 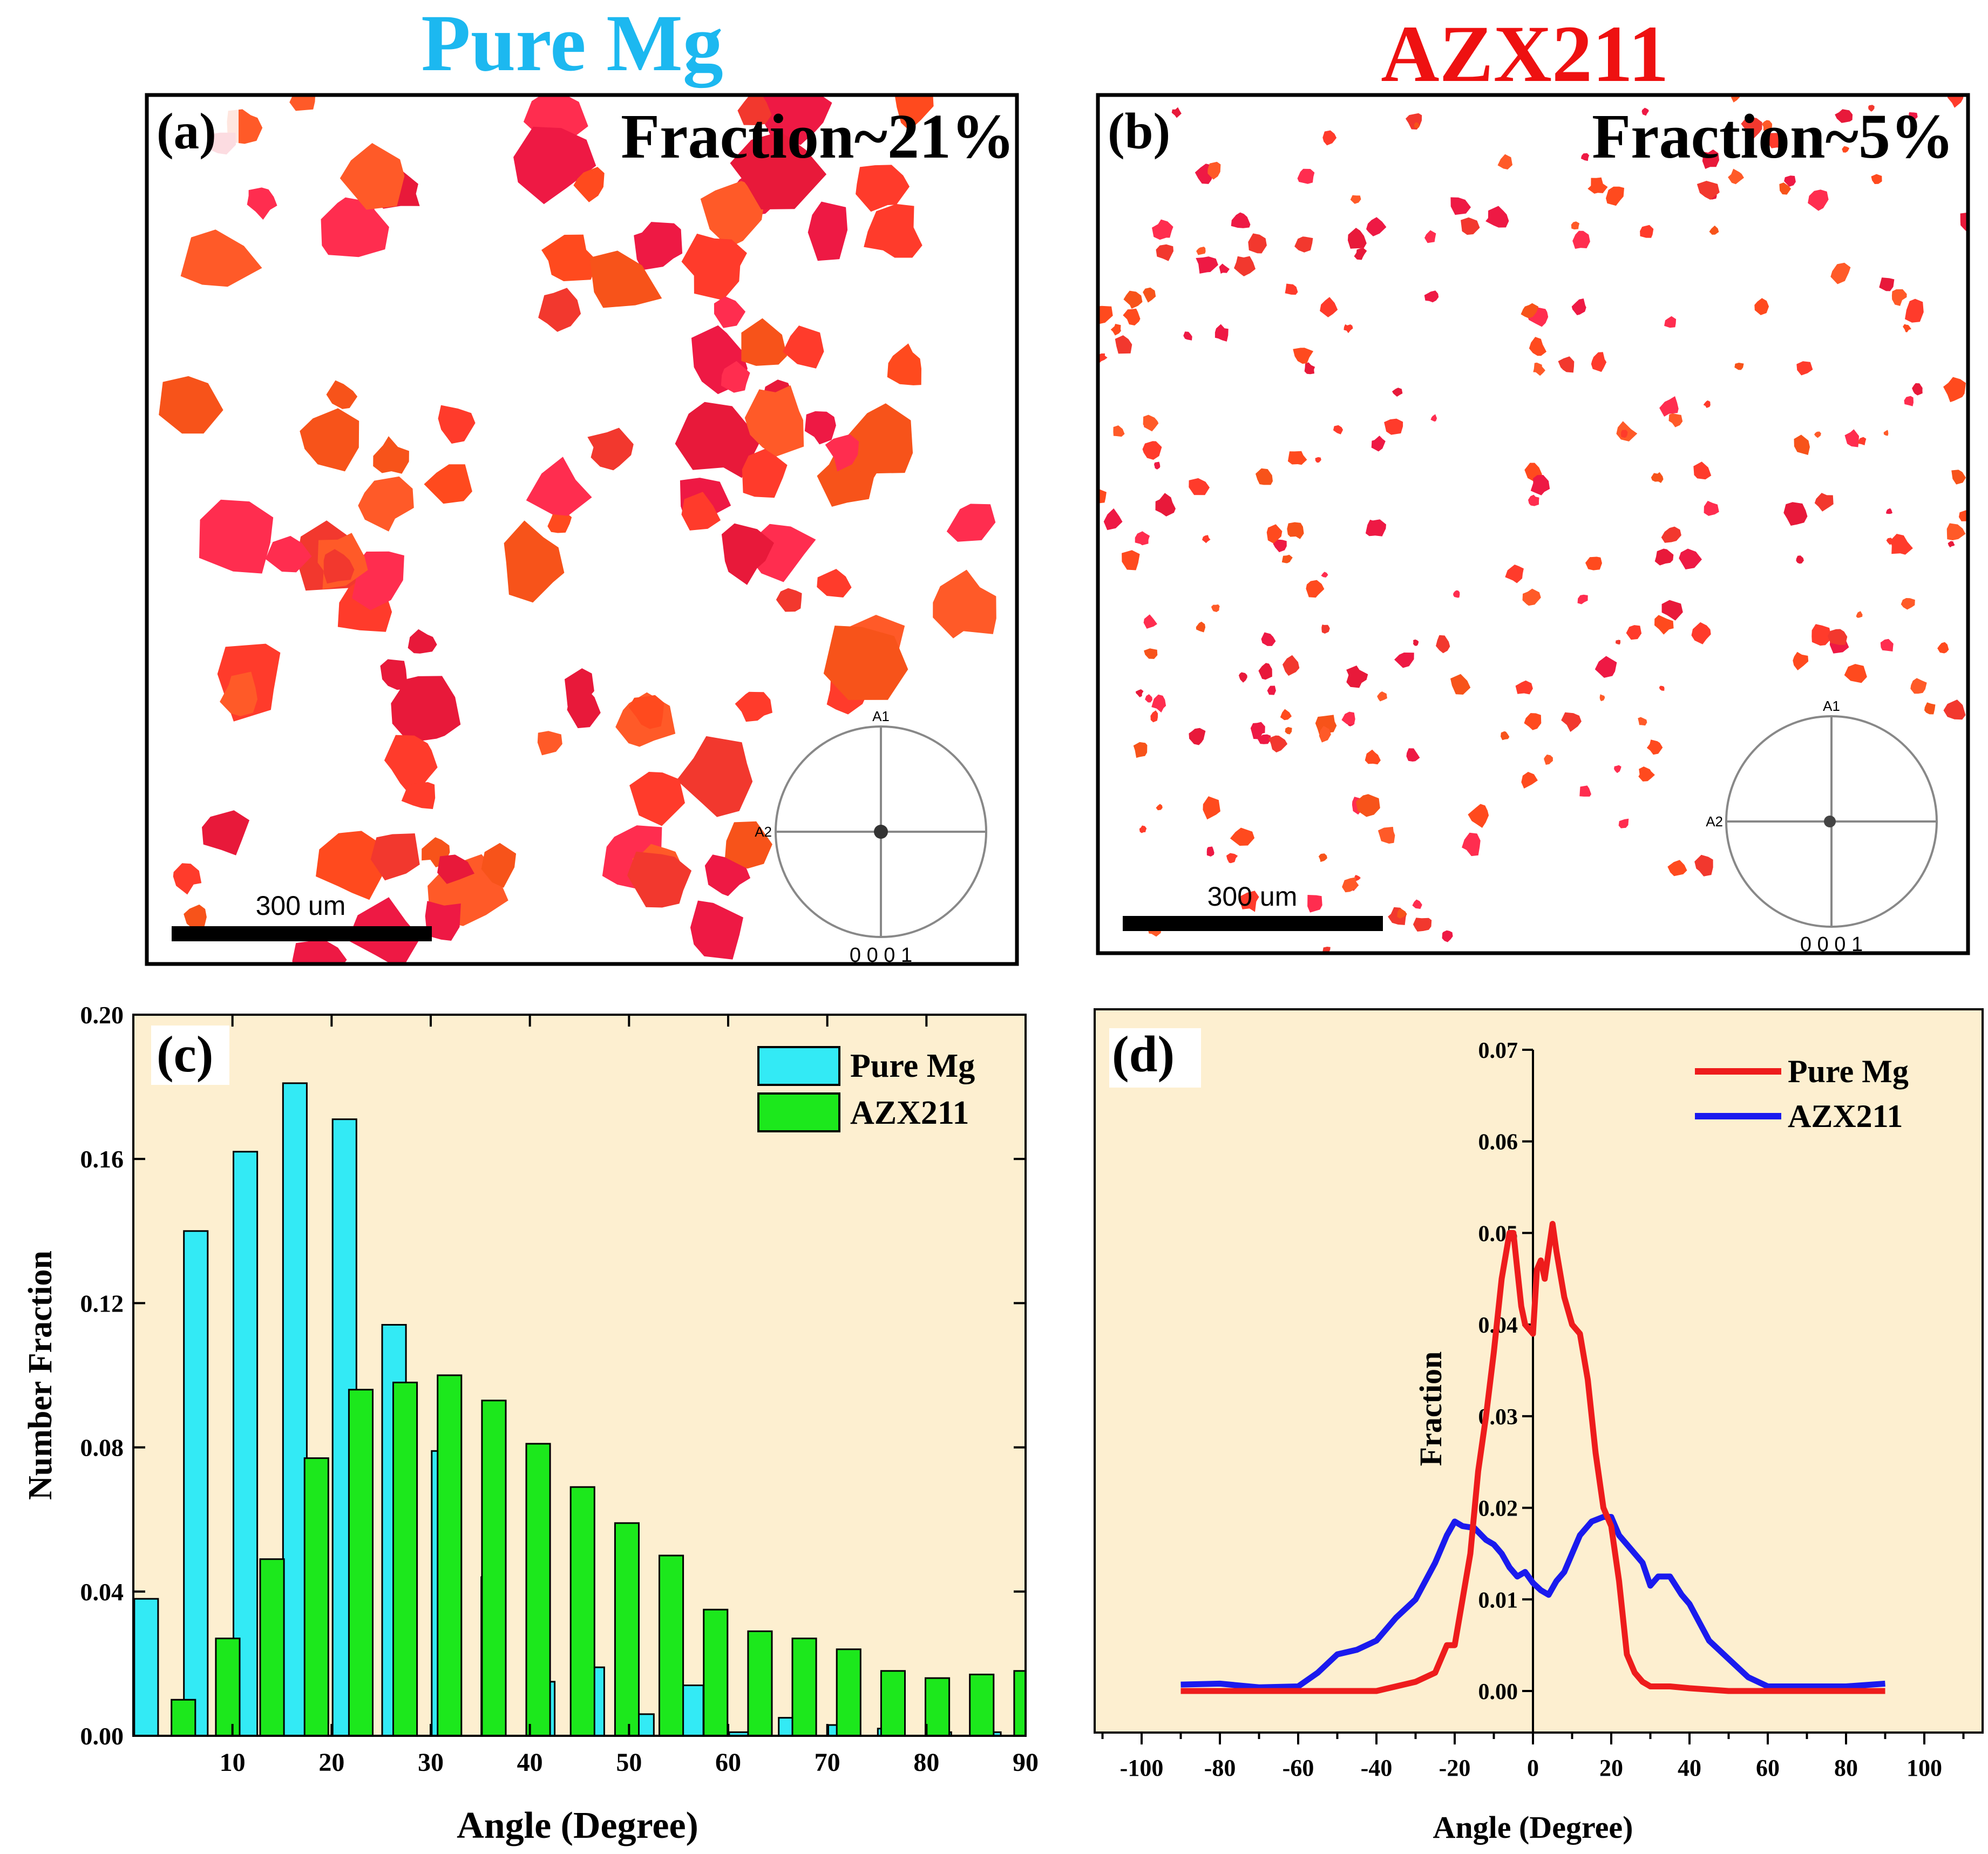 What do you see at coordinates (1430, 1409) in the screenshot?
I see `panel-d-ylabel: Fraction` at bounding box center [1430, 1409].